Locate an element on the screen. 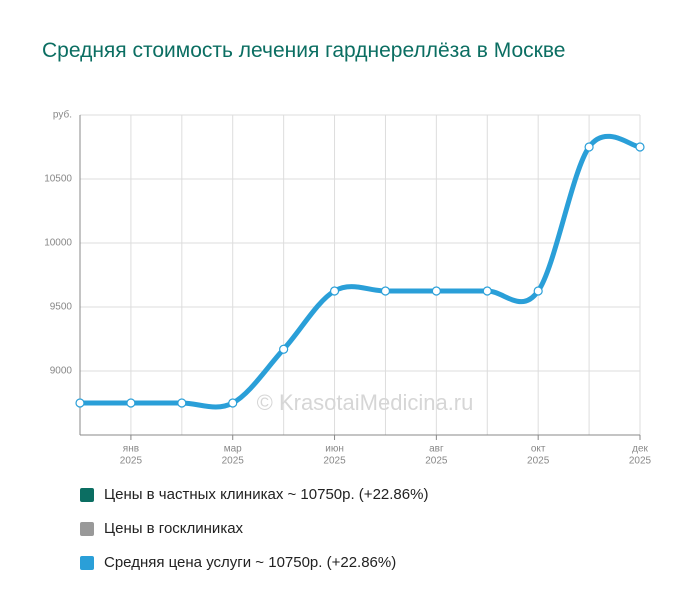 The height and width of the screenshot is (612, 700). x-tick-label: авг is located at coordinates (436, 449).